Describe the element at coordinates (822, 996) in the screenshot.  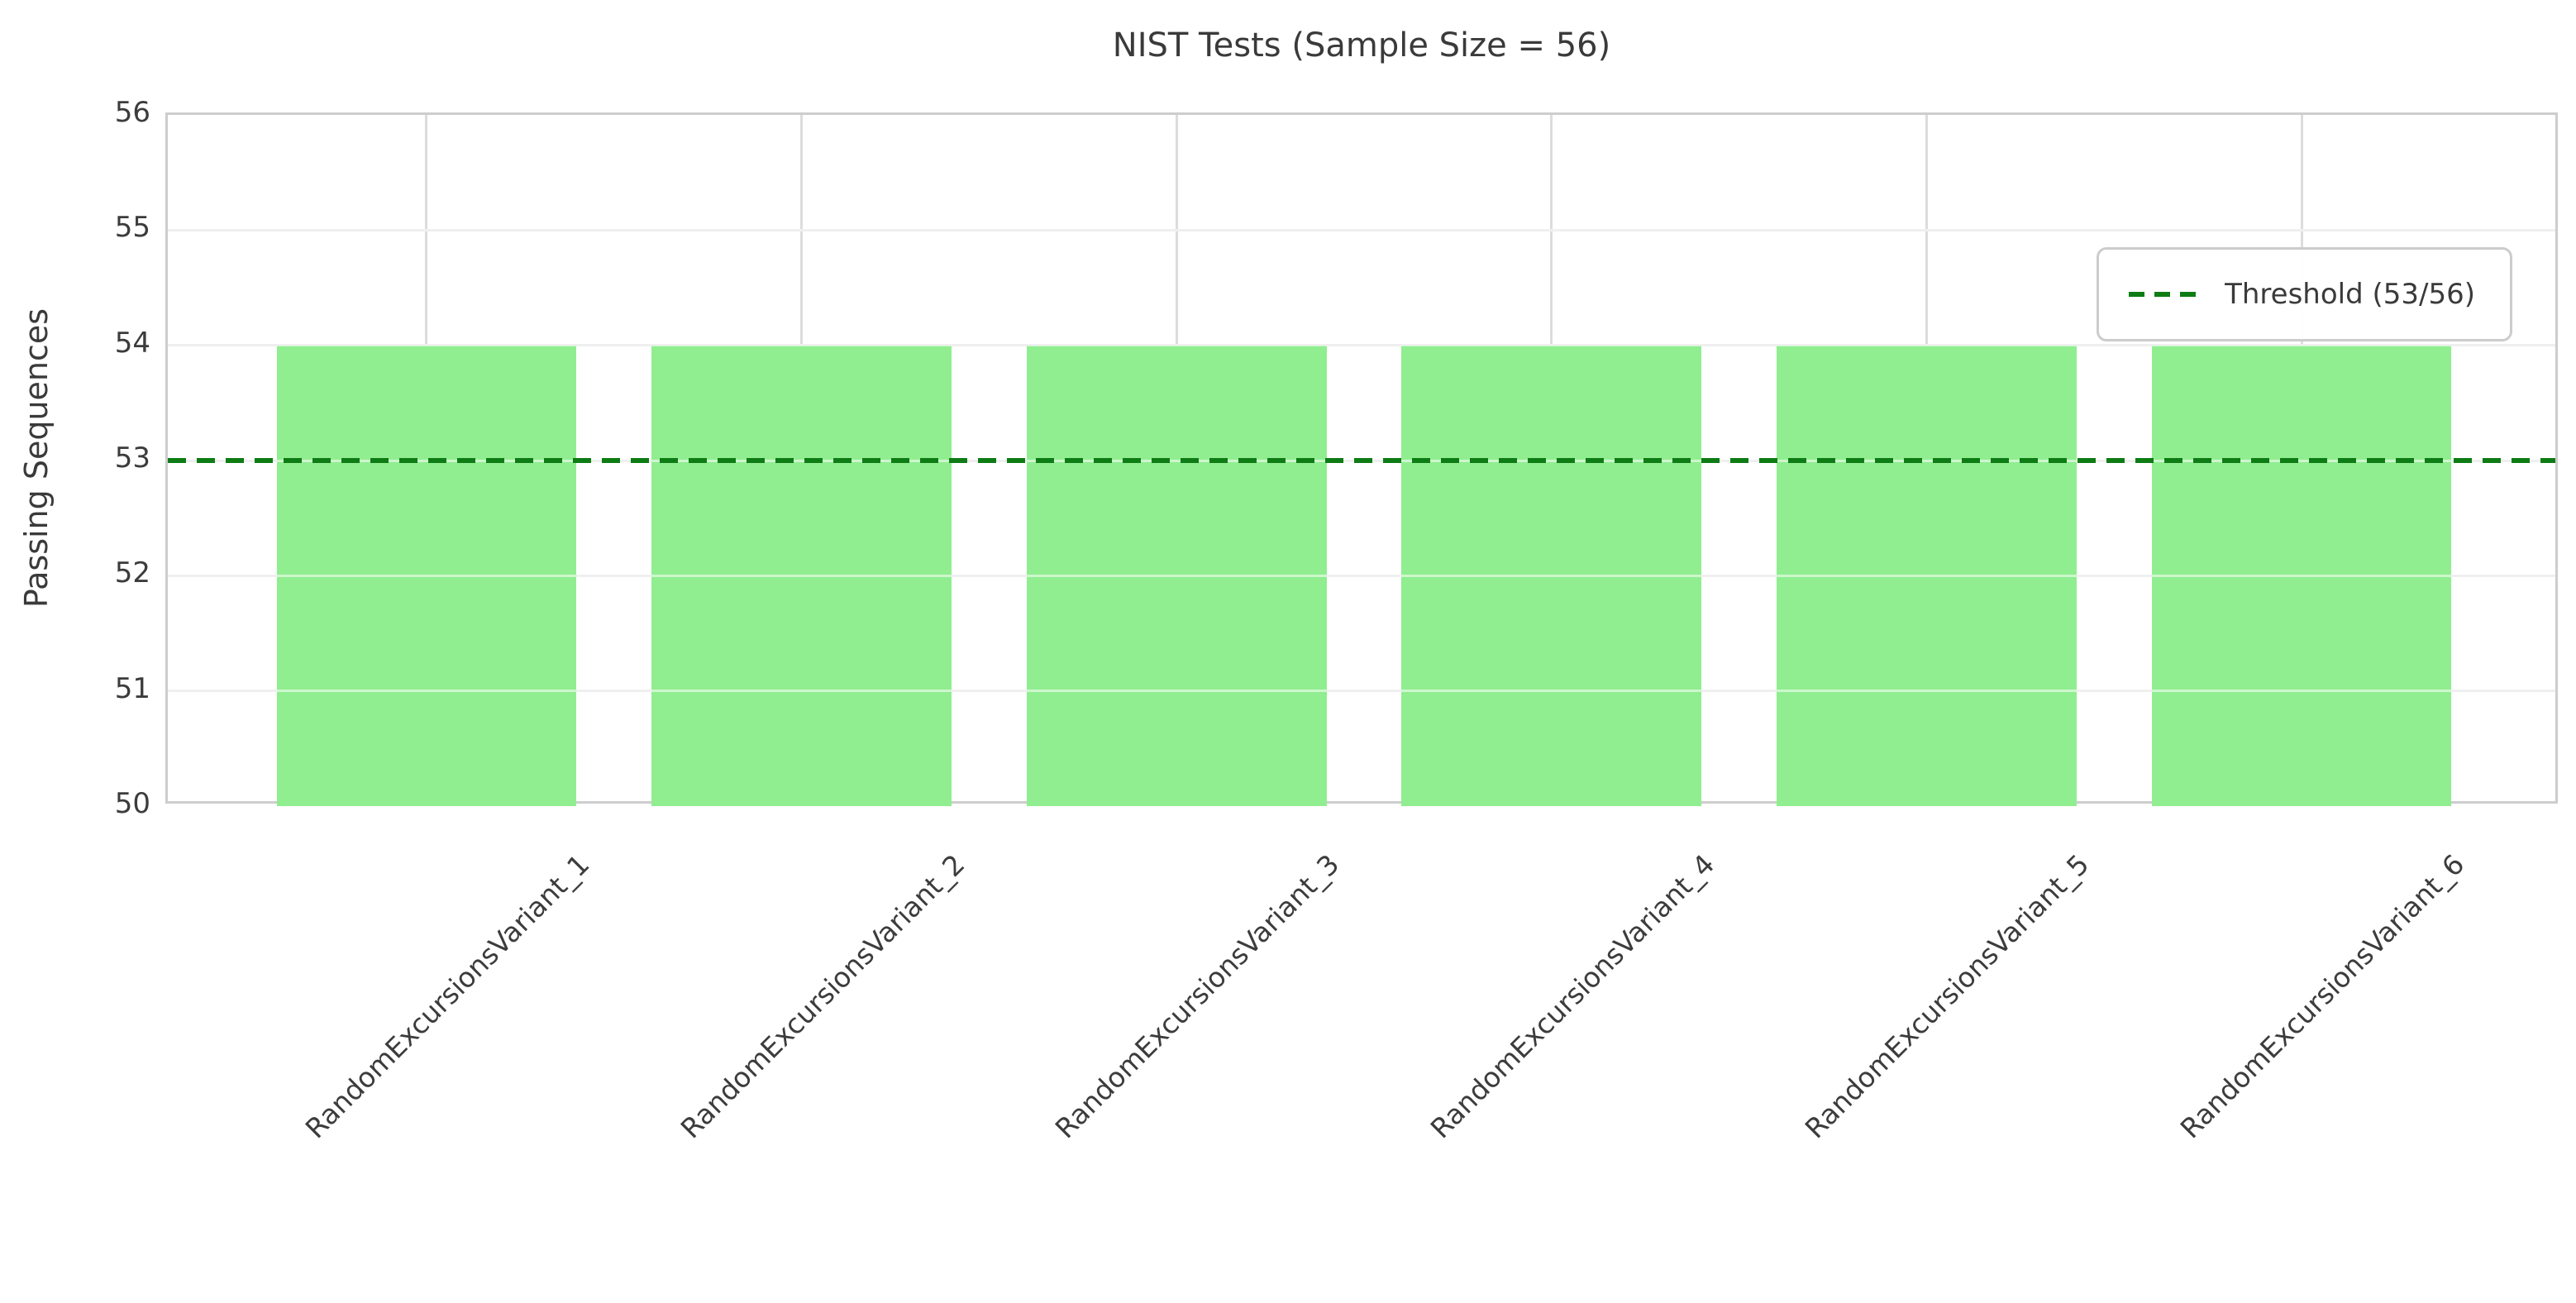
I see `x-tick-label-RandomExcursionsVariant_2: RandomExcursionsVariant_2` at that location.